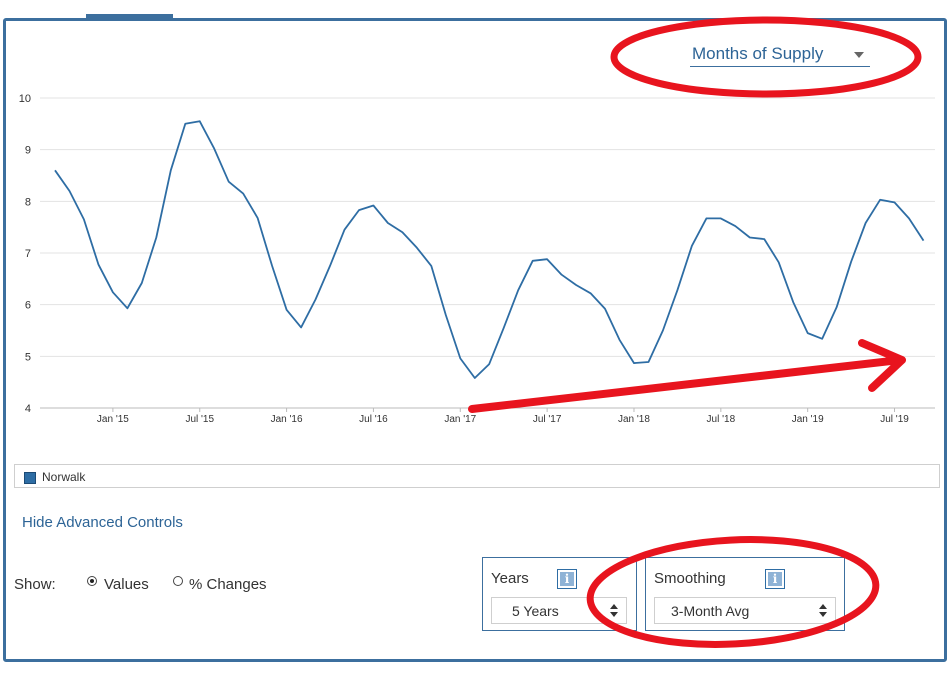 The width and height of the screenshot is (948, 677). I want to click on smoothing-info-icon: i, so click(775, 579).